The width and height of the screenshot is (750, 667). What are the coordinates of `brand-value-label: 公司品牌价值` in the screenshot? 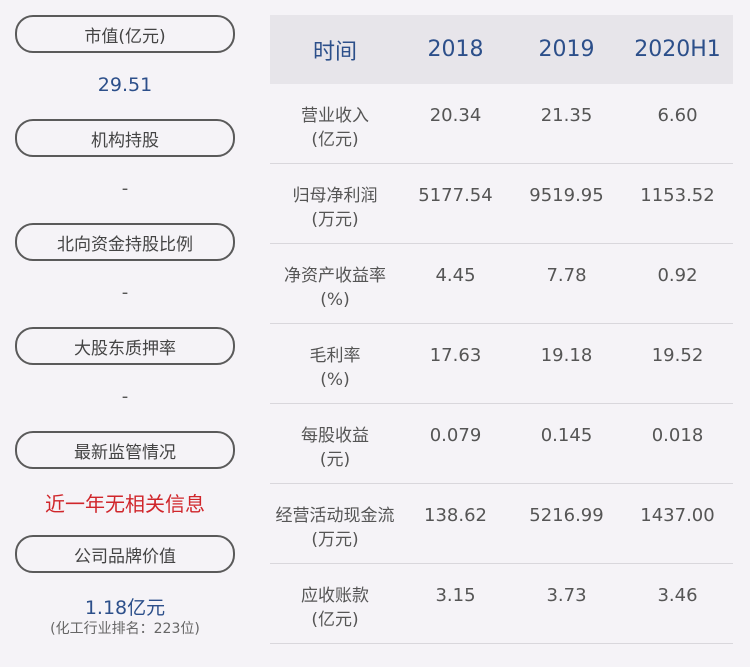 It's located at (125, 554).